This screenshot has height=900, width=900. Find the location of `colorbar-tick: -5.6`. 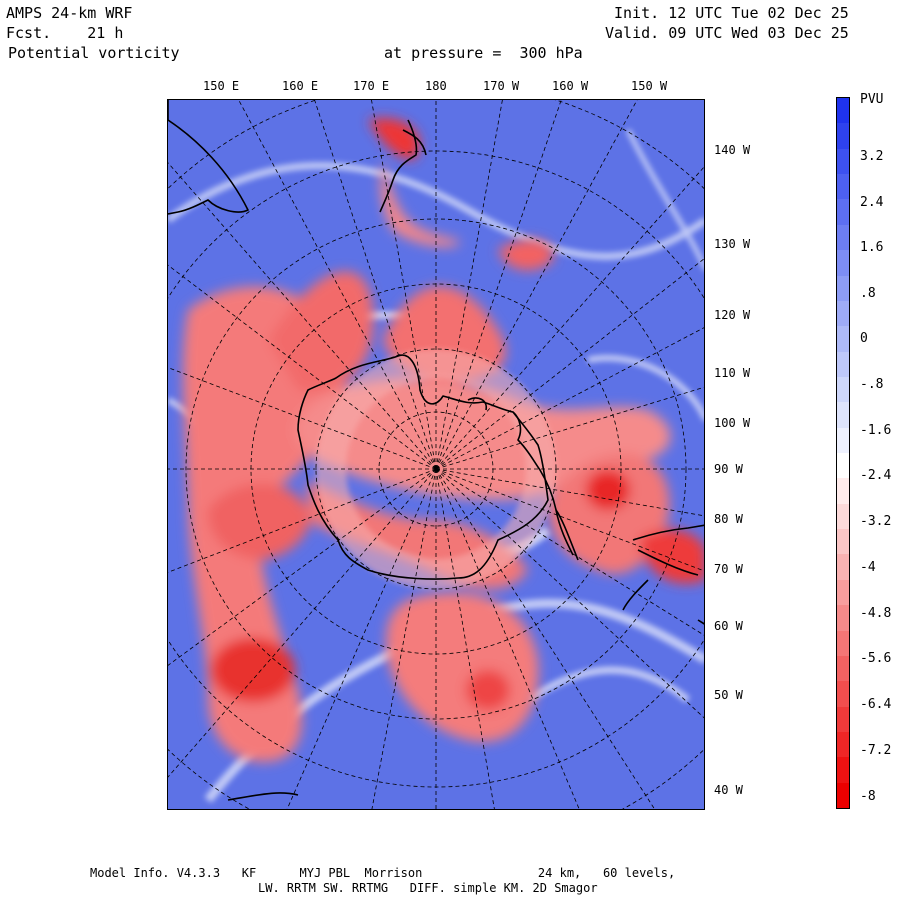

colorbar-tick: -5.6 is located at coordinates (876, 658).